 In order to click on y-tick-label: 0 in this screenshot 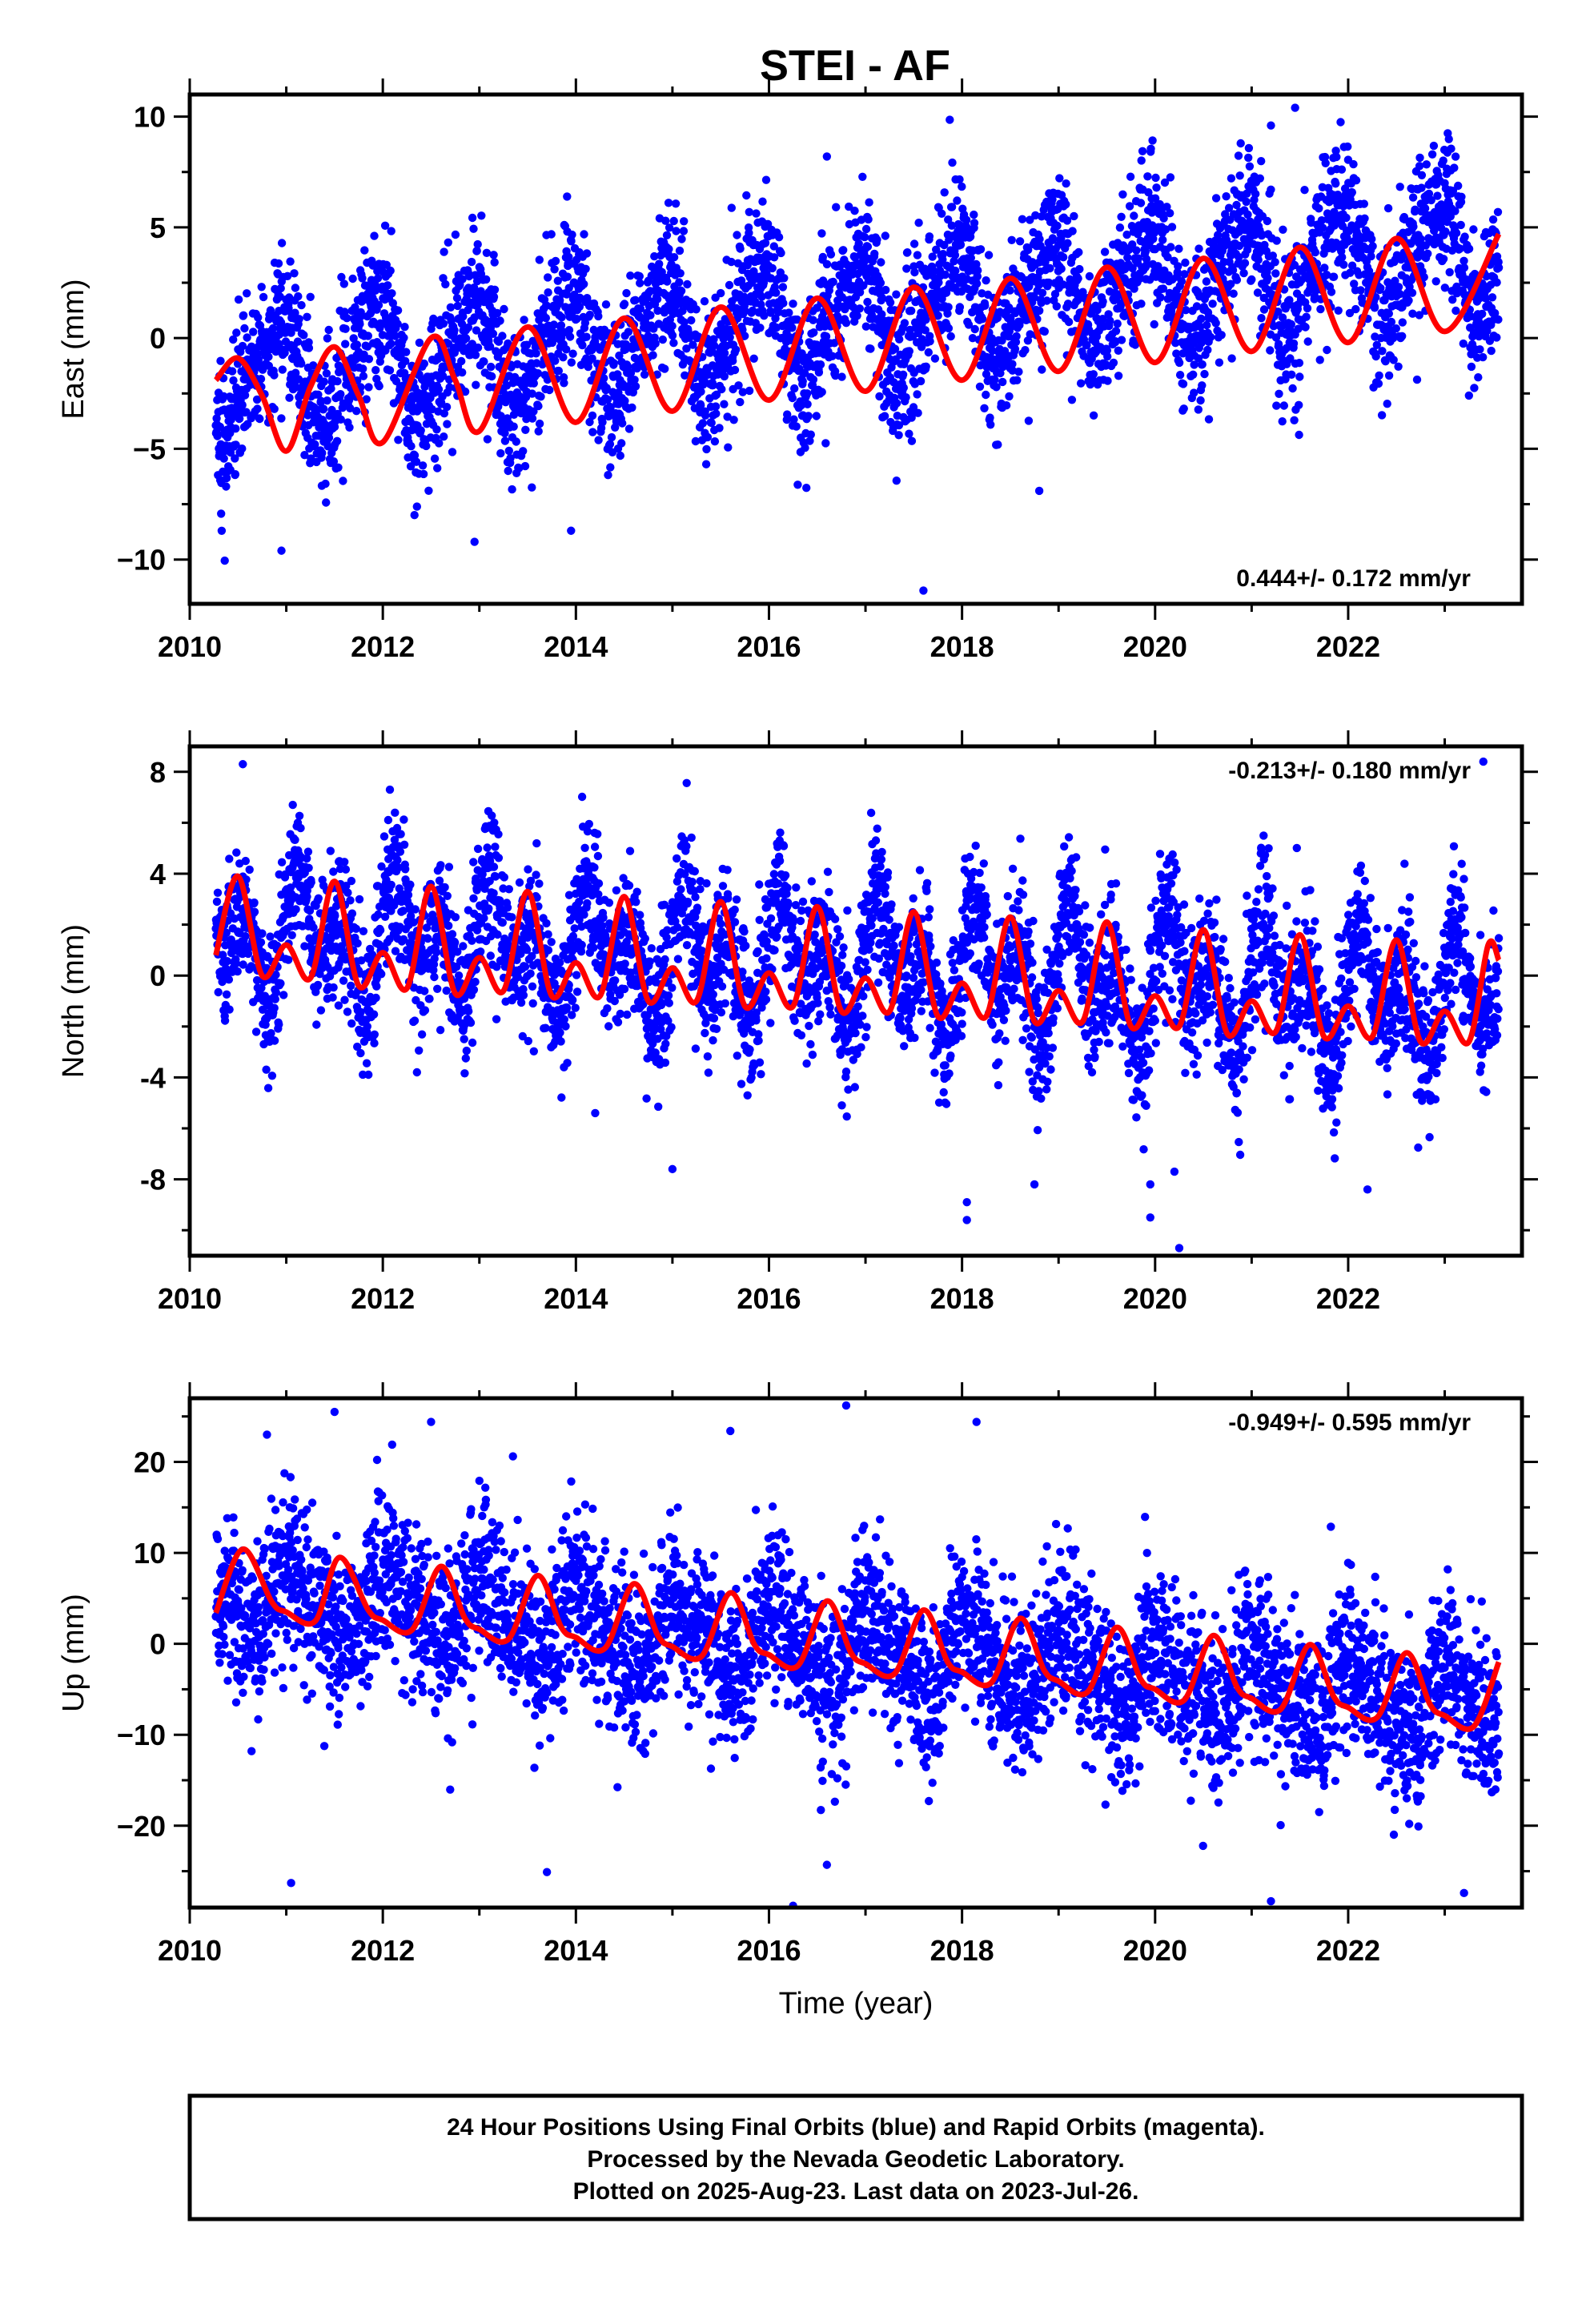, I will do `click(158, 338)`.